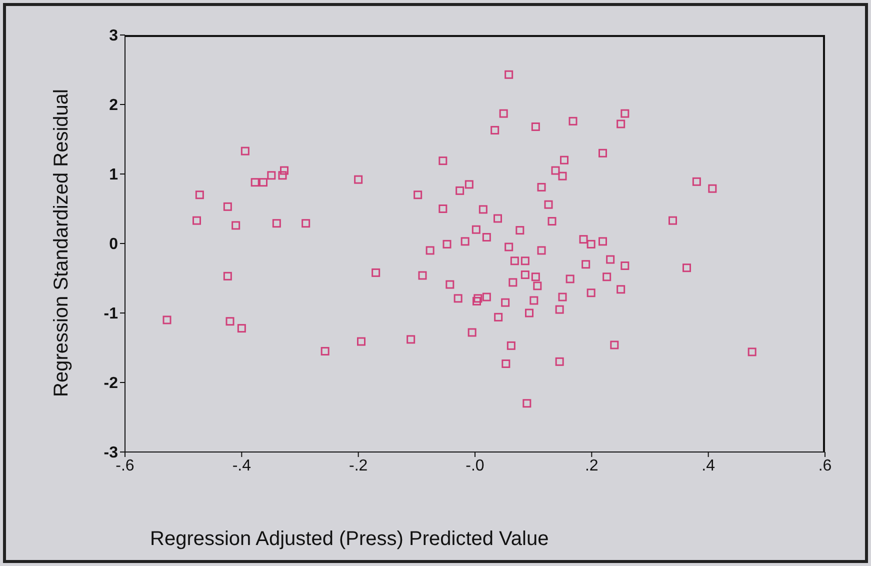 The height and width of the screenshot is (566, 871). Describe the element at coordinates (475, 465) in the screenshot. I see `x-tick-label: -.0` at that location.